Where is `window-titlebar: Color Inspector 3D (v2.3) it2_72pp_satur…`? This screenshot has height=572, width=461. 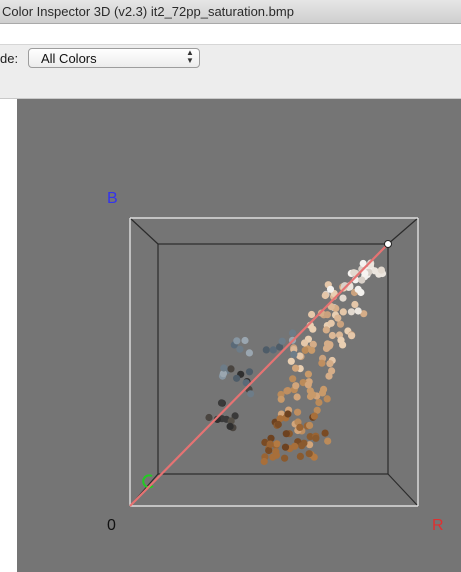 window-titlebar: Color Inspector 3D (v2.3) it2_72pp_satur… is located at coordinates (230, 12).